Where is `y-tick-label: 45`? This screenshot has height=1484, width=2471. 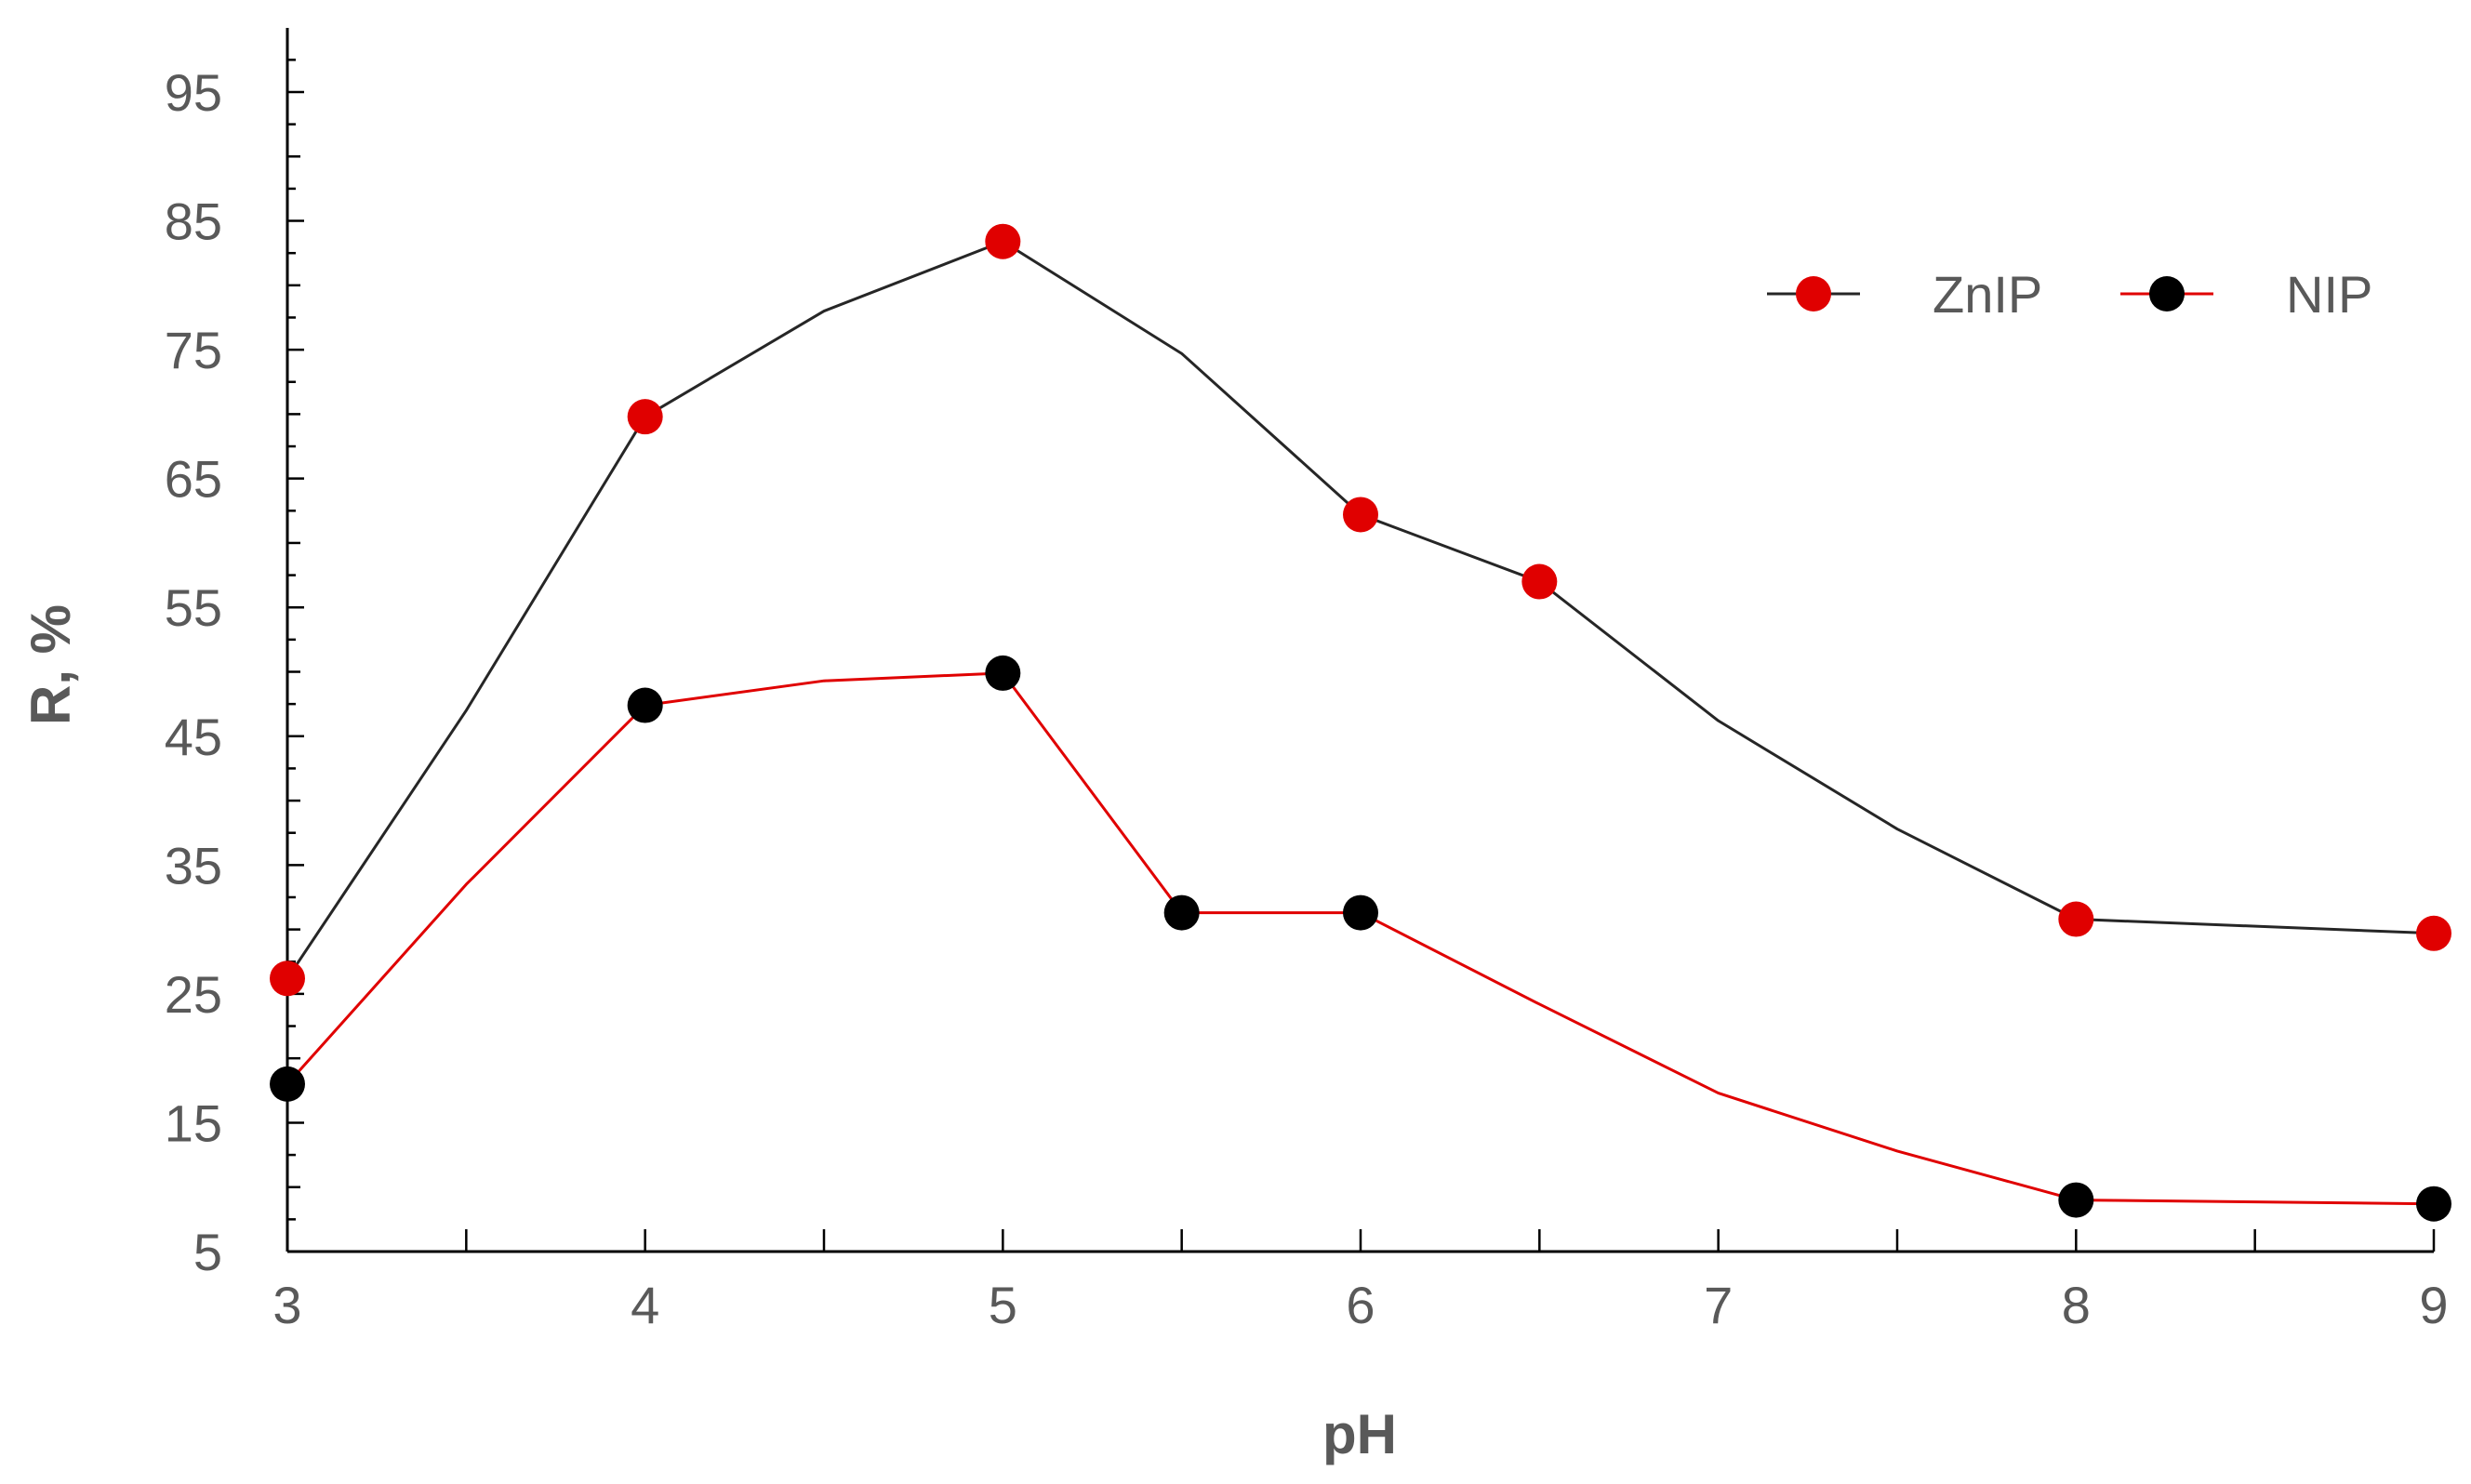 y-tick-label: 45 is located at coordinates (194, 737).